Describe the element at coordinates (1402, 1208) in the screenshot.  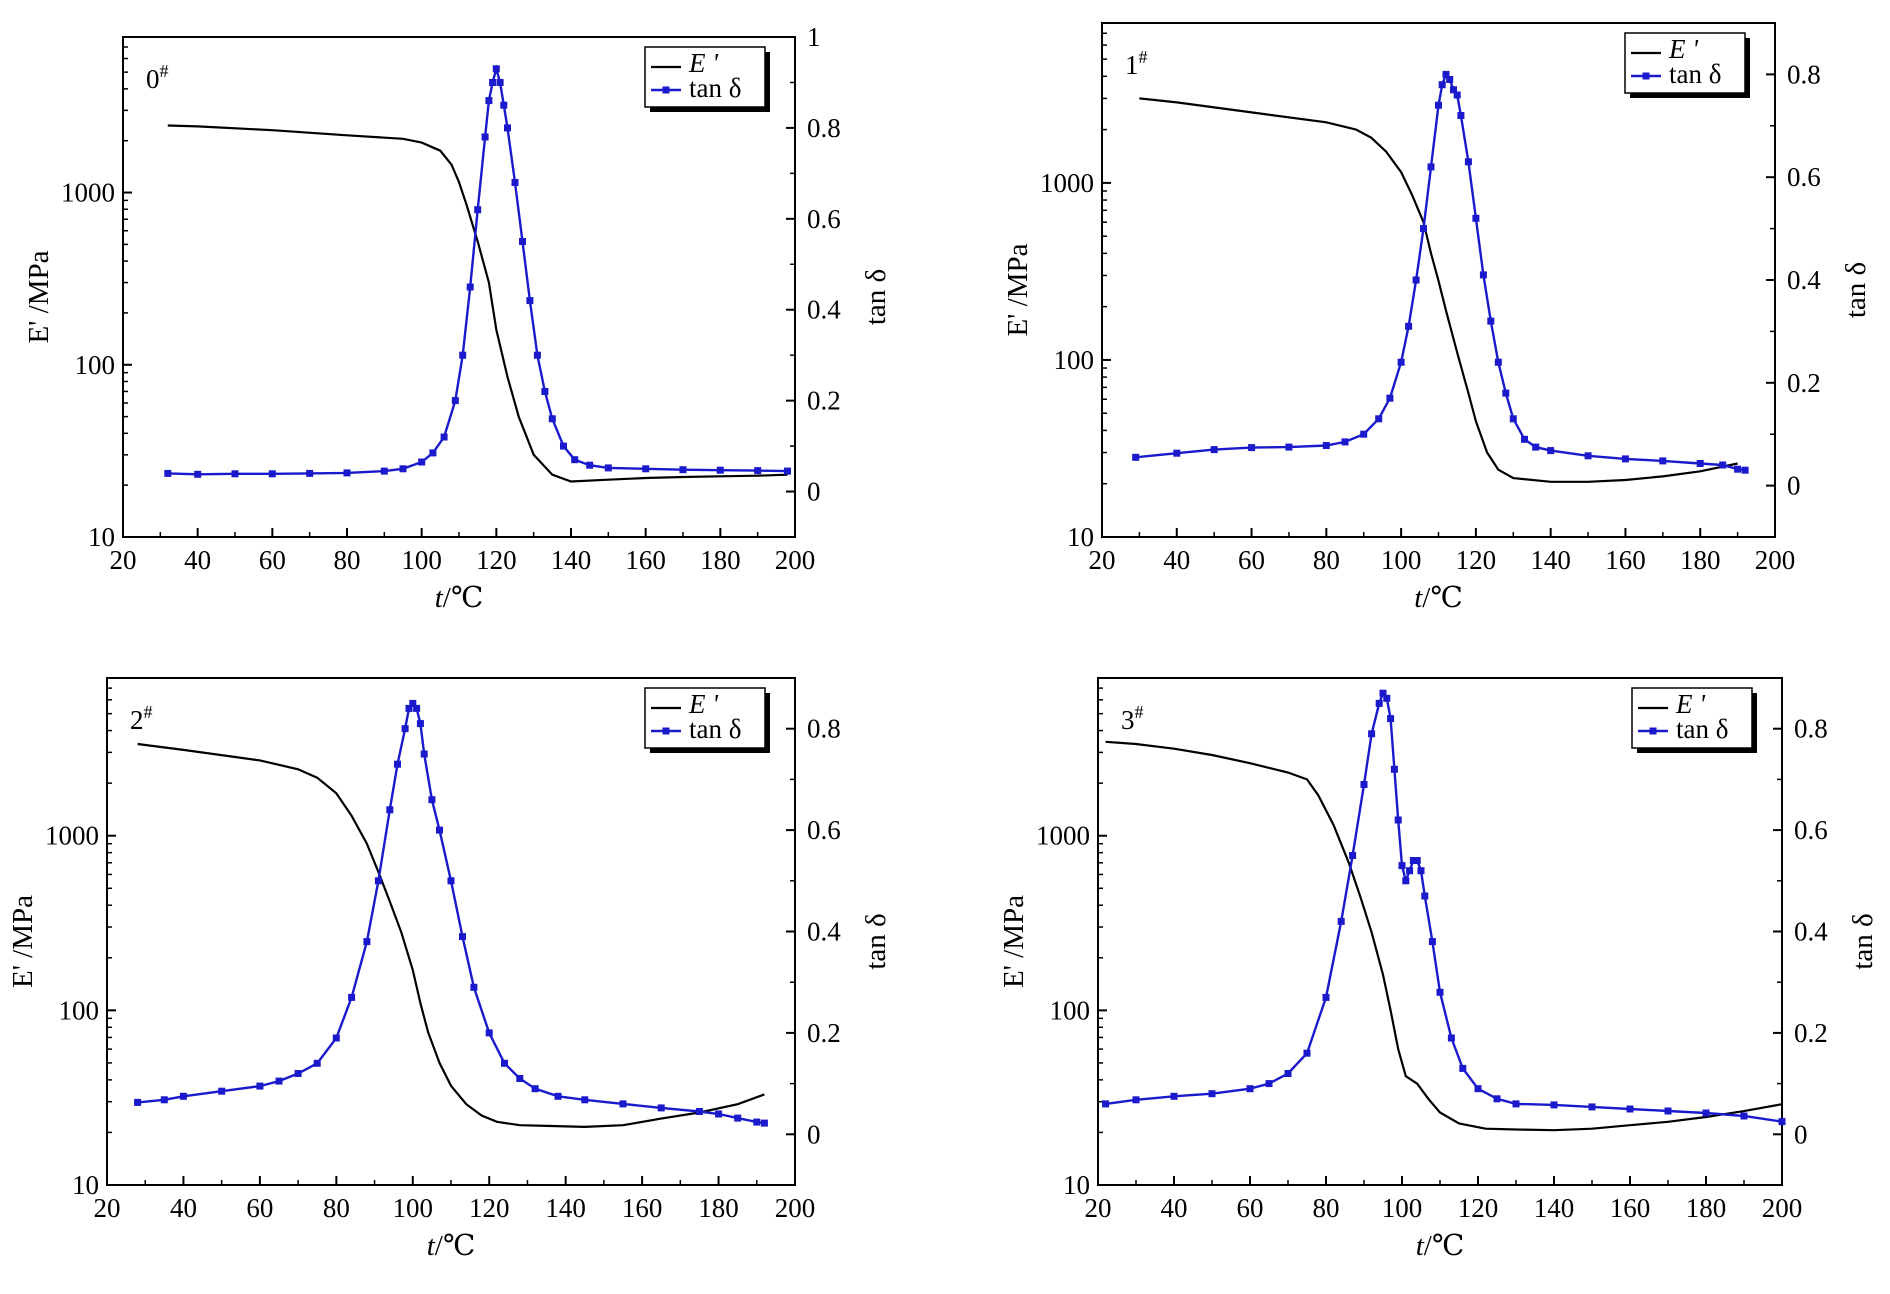
I see `x-tick-label: 100` at that location.